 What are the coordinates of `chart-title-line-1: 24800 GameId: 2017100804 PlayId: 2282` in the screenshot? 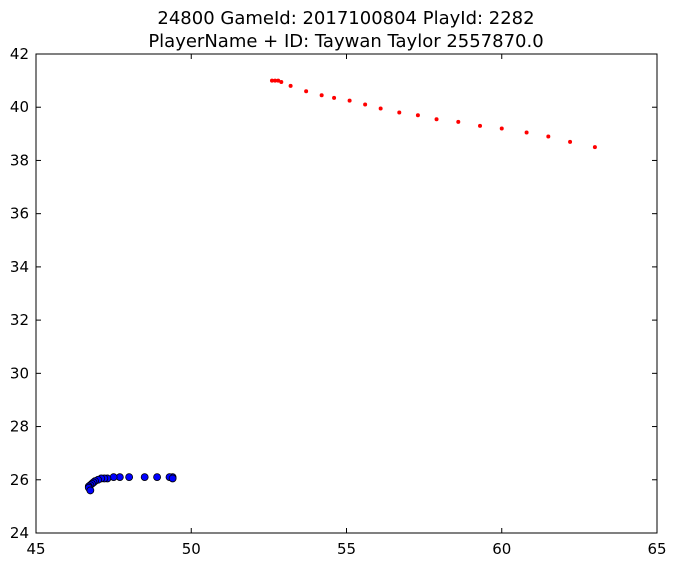 It's located at (345, 18).